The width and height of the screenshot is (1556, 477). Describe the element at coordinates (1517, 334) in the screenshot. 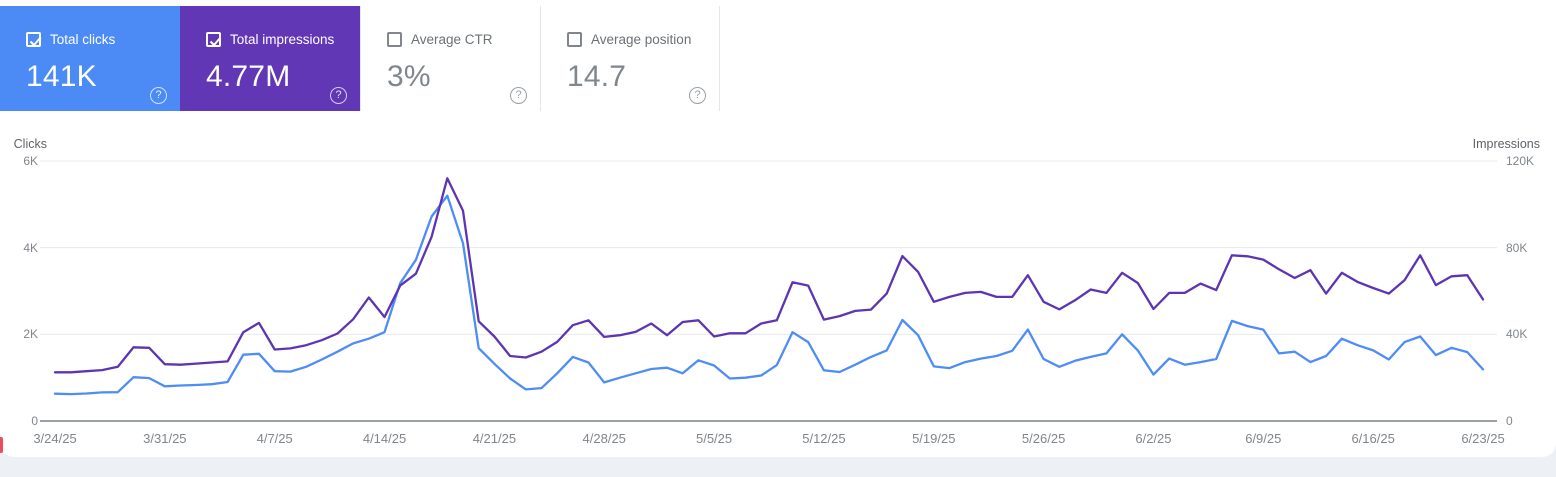

I see `right-axis-tick: 40K` at that location.